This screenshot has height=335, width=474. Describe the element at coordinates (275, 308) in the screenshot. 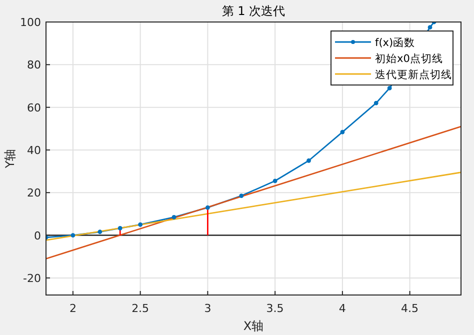

I see `x-tick-label: 3.5` at that location.